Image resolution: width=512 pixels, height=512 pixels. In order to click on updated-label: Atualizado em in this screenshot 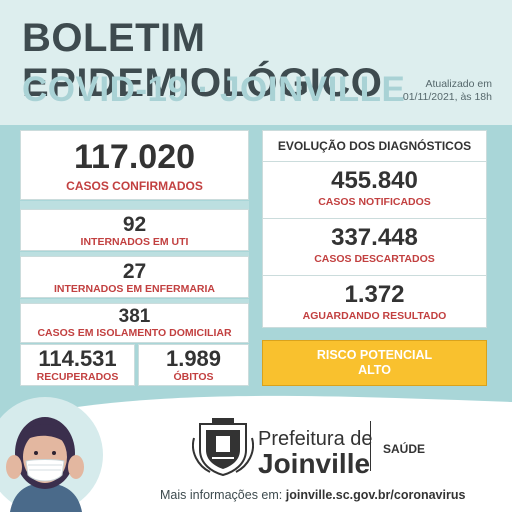, I will do `click(458, 84)`.